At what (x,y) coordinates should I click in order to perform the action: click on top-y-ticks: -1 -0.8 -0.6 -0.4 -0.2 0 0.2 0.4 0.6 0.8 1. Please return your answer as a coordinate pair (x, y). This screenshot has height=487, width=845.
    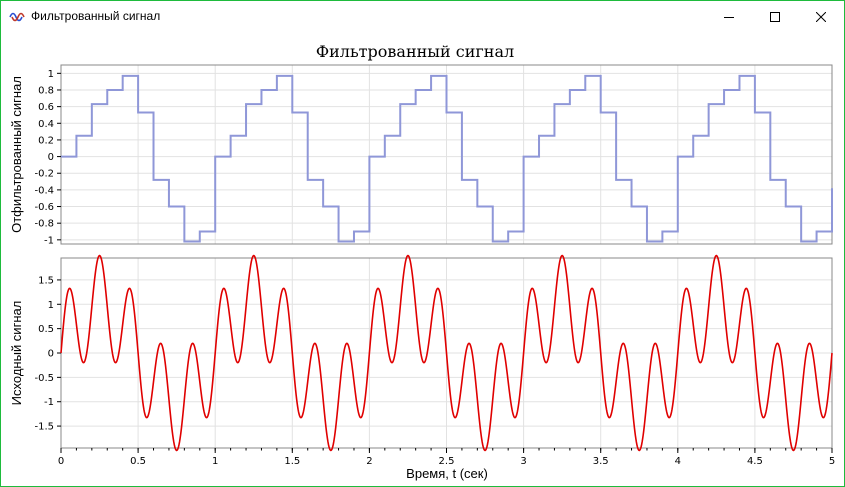
    Looking at the image, I should click on (47, 157).